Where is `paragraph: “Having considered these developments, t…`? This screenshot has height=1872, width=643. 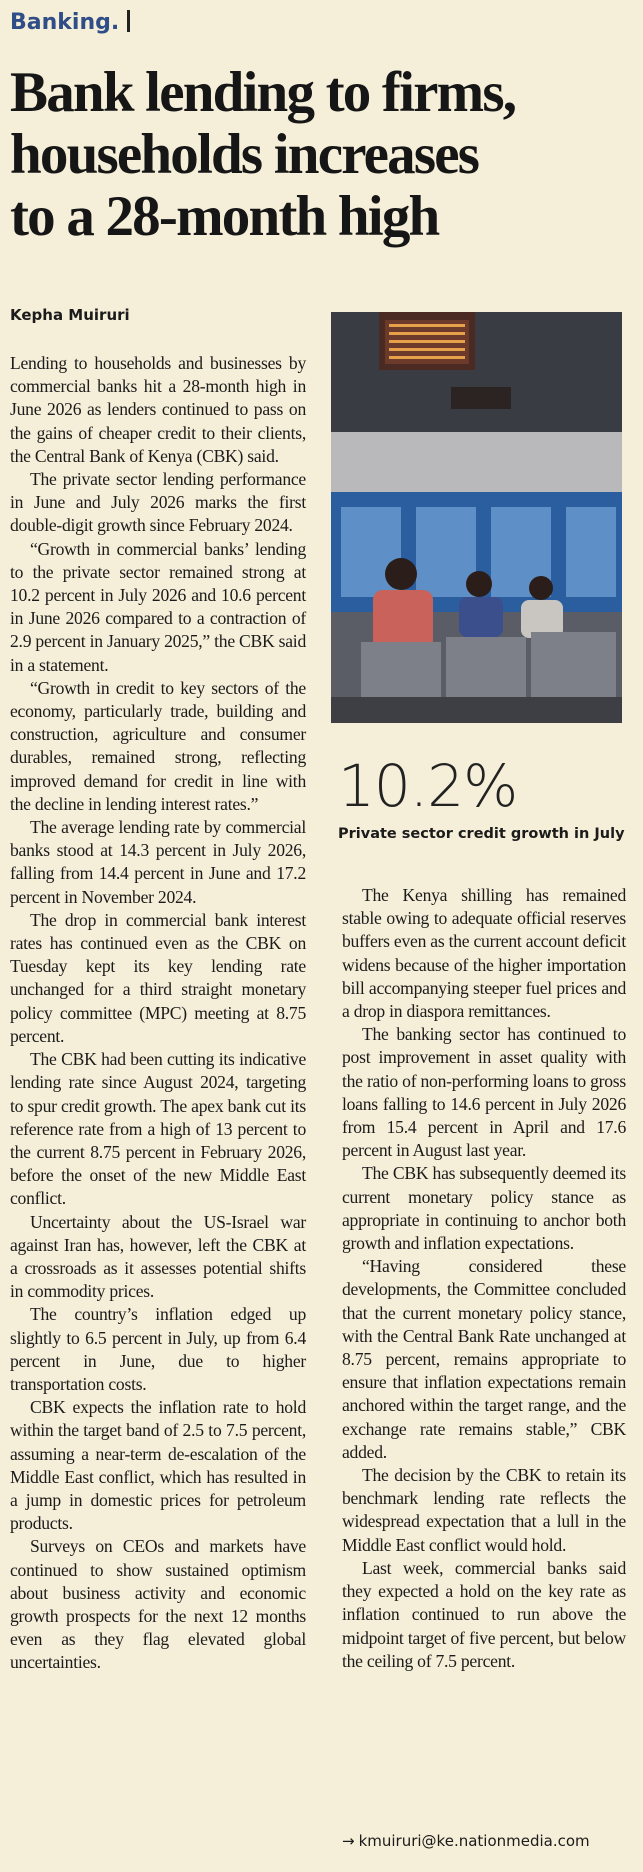 paragraph: “Having considered these developments, t… is located at coordinates (484, 1359).